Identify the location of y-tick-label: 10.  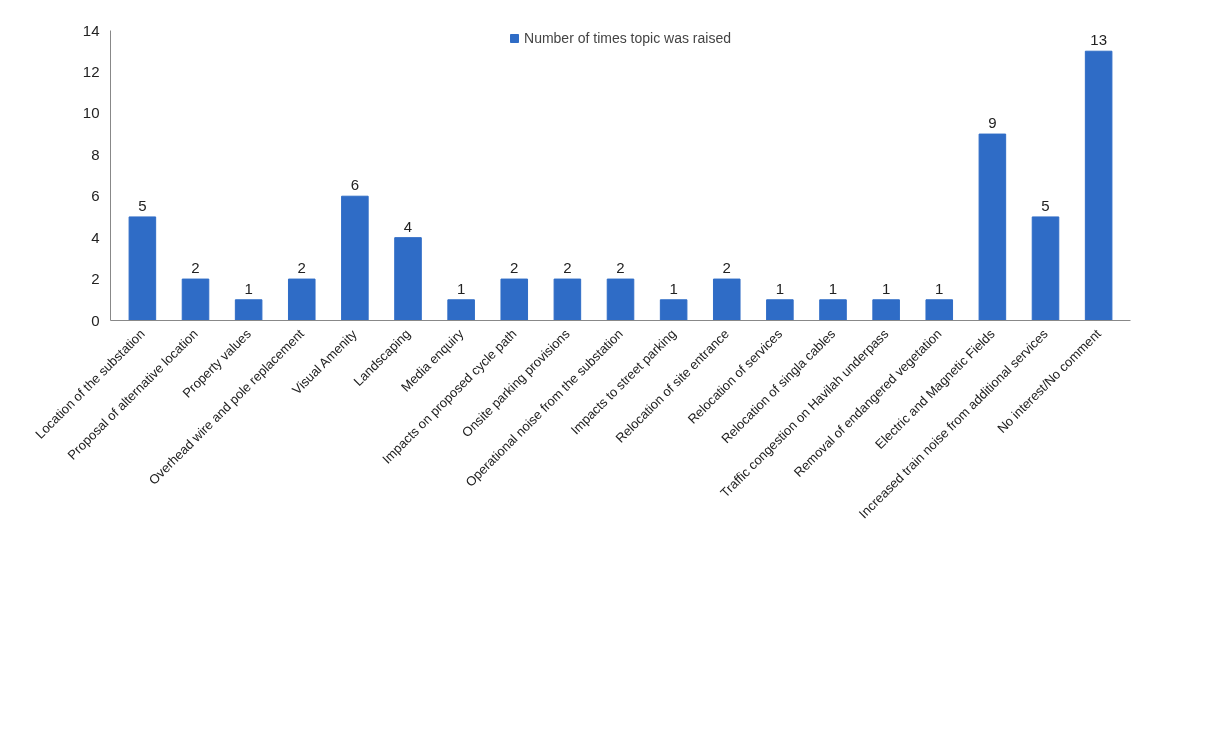
(91, 113).